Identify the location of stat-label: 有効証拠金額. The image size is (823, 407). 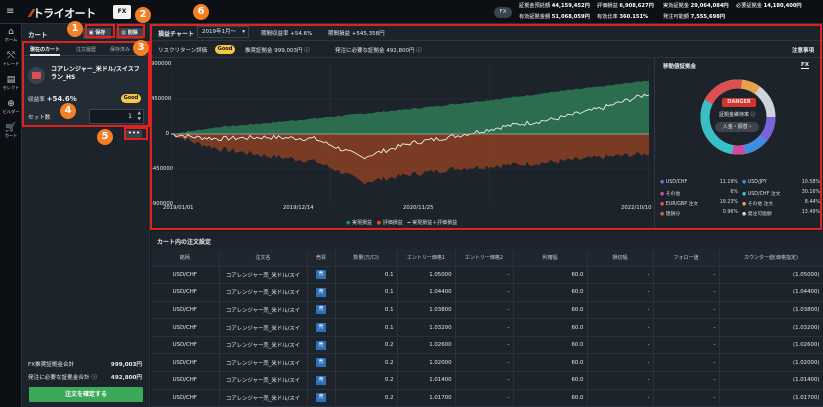
(535, 17).